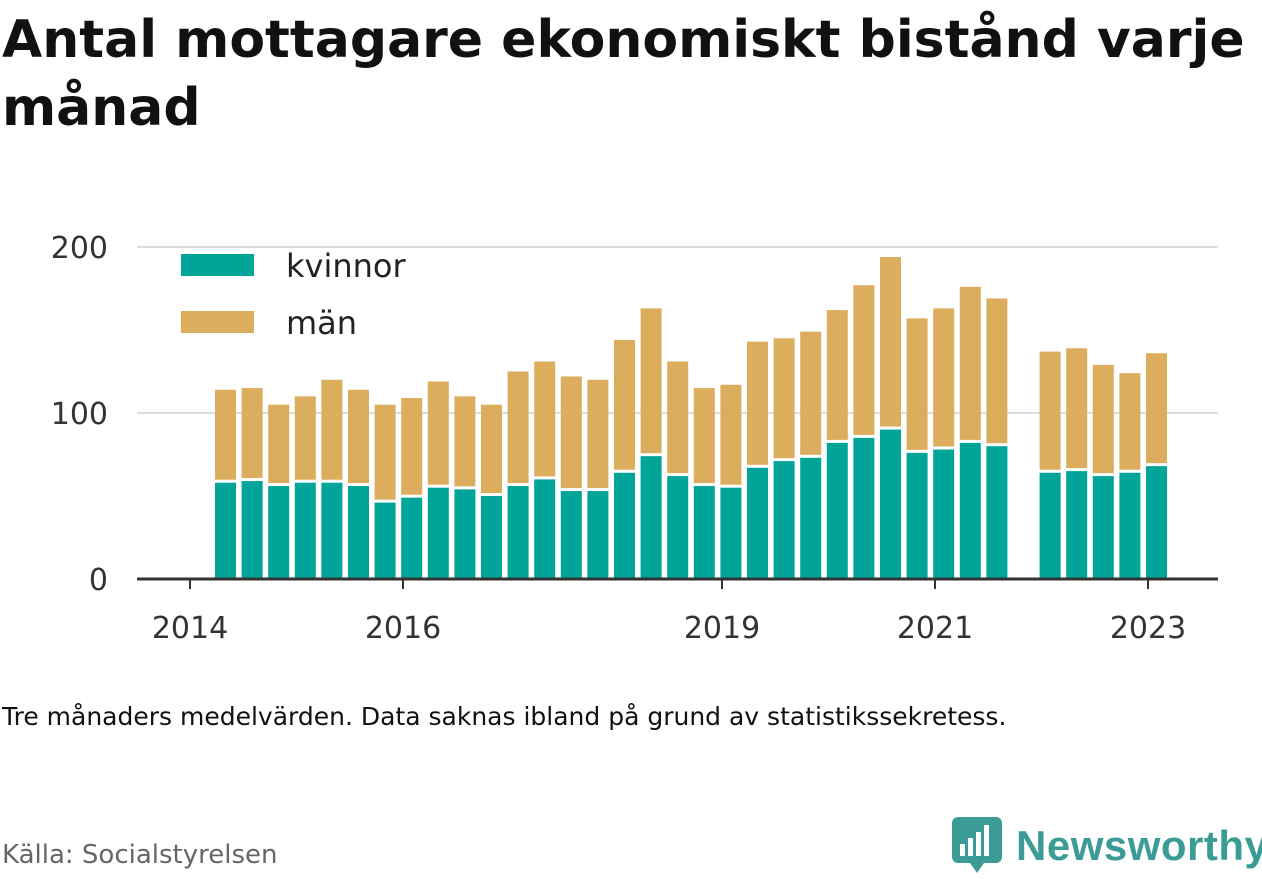 This screenshot has height=879, width=1262. What do you see at coordinates (935, 612) in the screenshot?
I see `x-tick-2021: 2021` at bounding box center [935, 612].